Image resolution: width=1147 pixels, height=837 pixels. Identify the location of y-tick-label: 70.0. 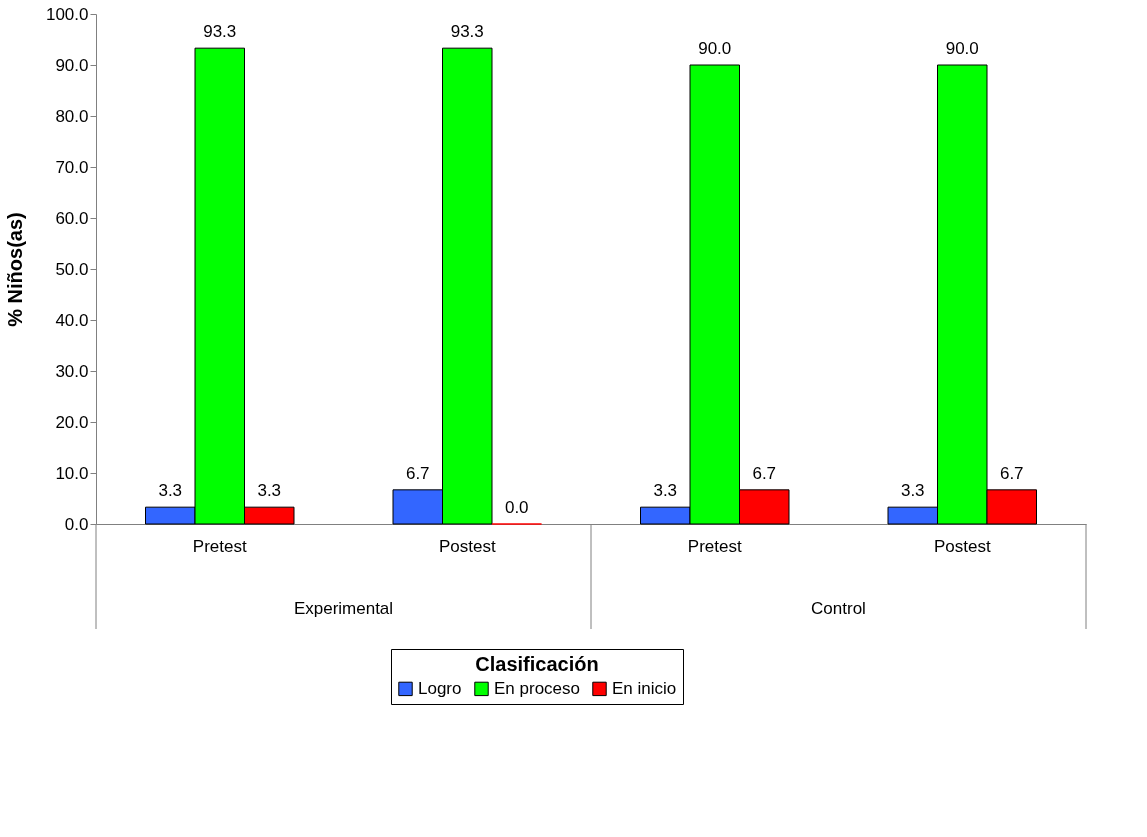
(72, 167).